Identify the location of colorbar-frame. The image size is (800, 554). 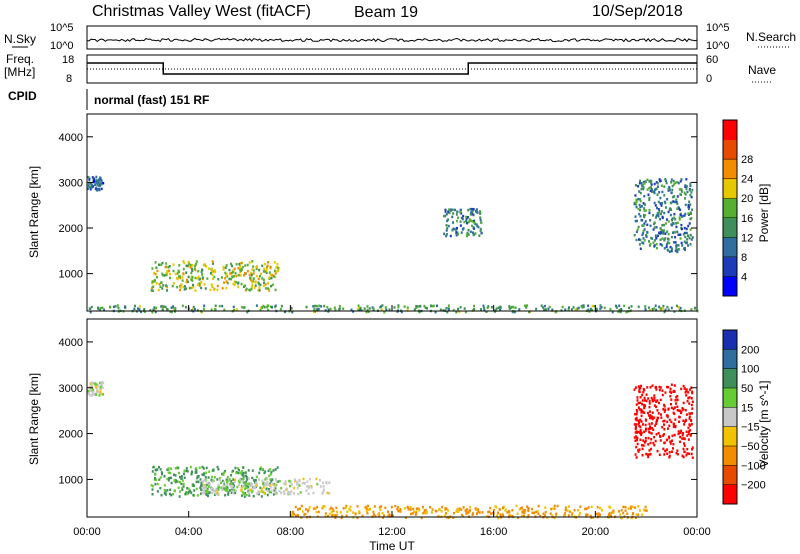
(730, 417).